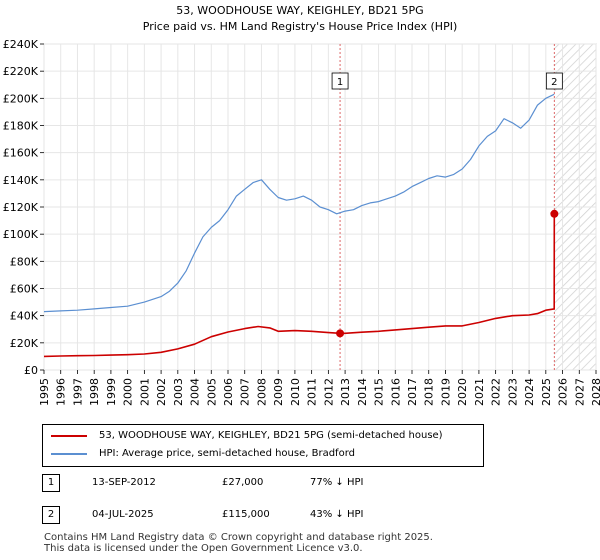 This screenshot has width=600, height=560. Describe the element at coordinates (69, 436) in the screenshot. I see `legend-swatch-property` at that location.